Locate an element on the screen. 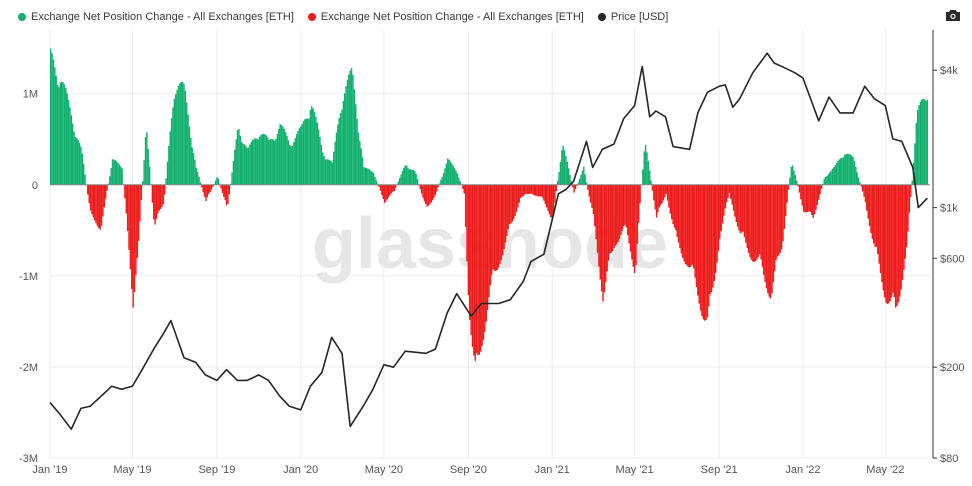 This screenshot has height=486, width=972. x-tick-label: Sep '21 is located at coordinates (719, 470).